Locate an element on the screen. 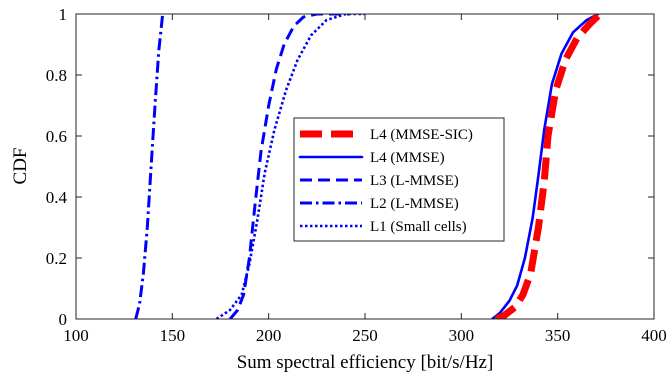 The height and width of the screenshot is (382, 667). y-tick-label: 0 is located at coordinates (63, 319).